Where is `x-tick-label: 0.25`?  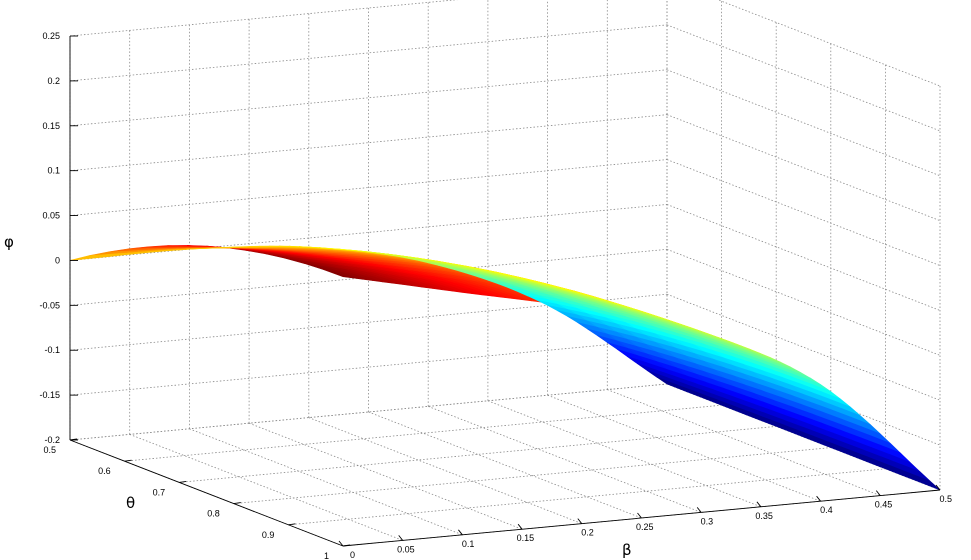 x-tick-label: 0.25 is located at coordinates (645, 527).